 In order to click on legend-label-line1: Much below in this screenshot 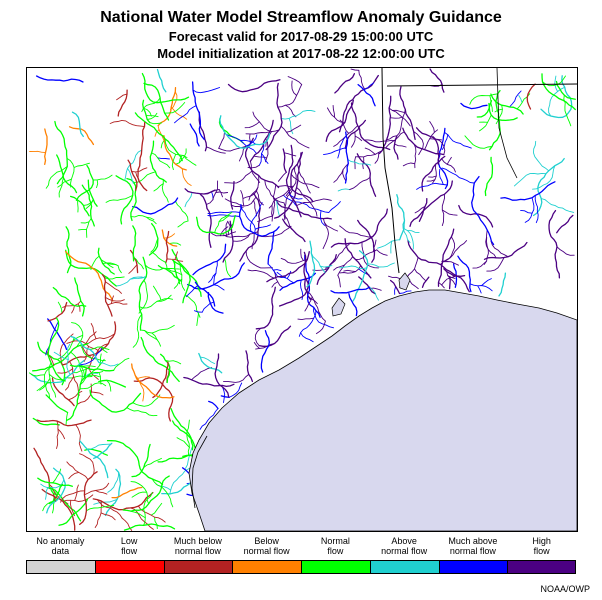, I will do `click(197, 541)`.